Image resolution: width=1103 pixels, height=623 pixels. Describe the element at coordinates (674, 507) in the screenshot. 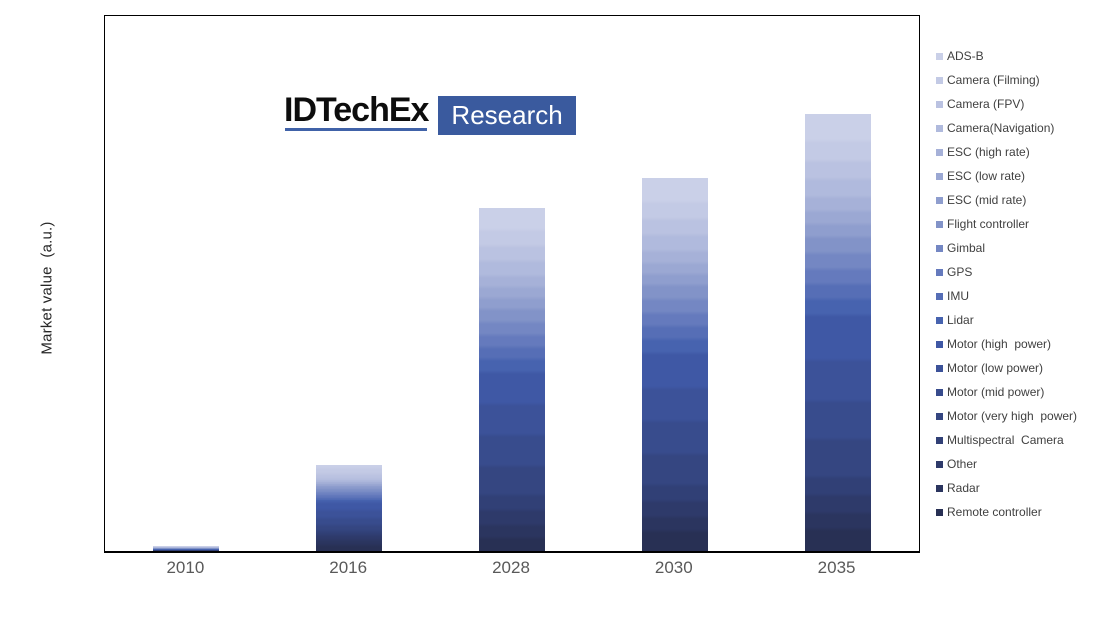

I see `bar-segment-other` at that location.